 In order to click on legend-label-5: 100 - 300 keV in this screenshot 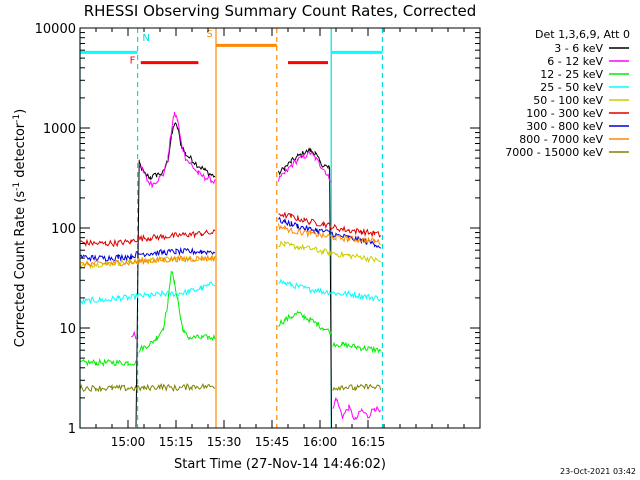, I will do `click(564, 113)`.